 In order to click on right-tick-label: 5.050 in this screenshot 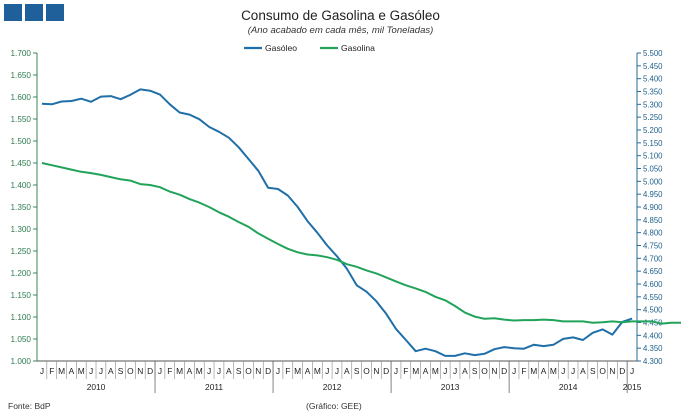, I will do `click(653, 169)`.